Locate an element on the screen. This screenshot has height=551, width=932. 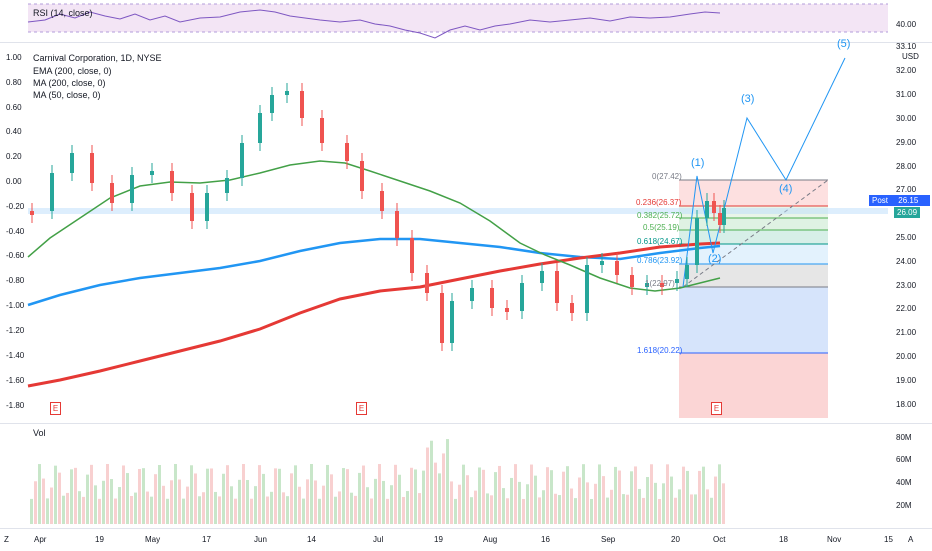
time-axis-tick: 17 is located at coordinates (206, 539).